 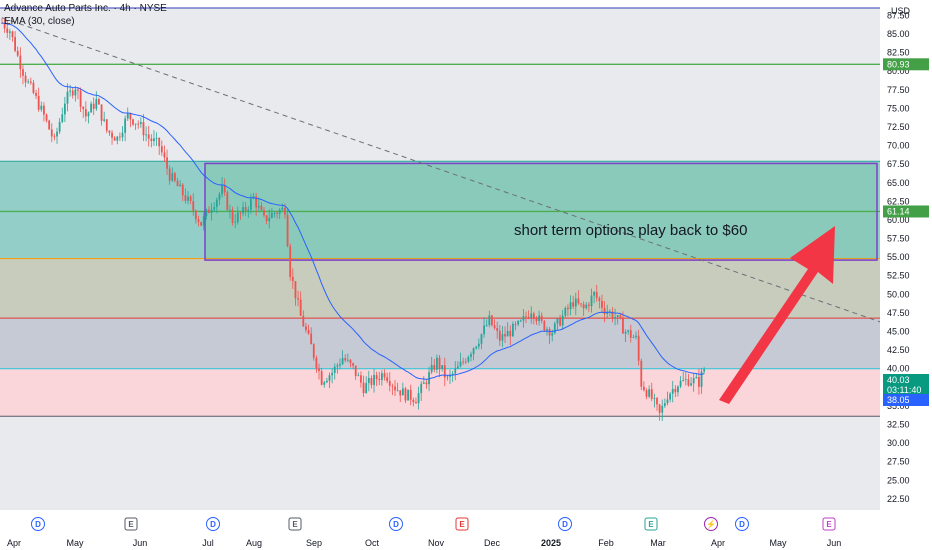 I want to click on y-tick-label-17: 45.00, so click(x=898, y=332).